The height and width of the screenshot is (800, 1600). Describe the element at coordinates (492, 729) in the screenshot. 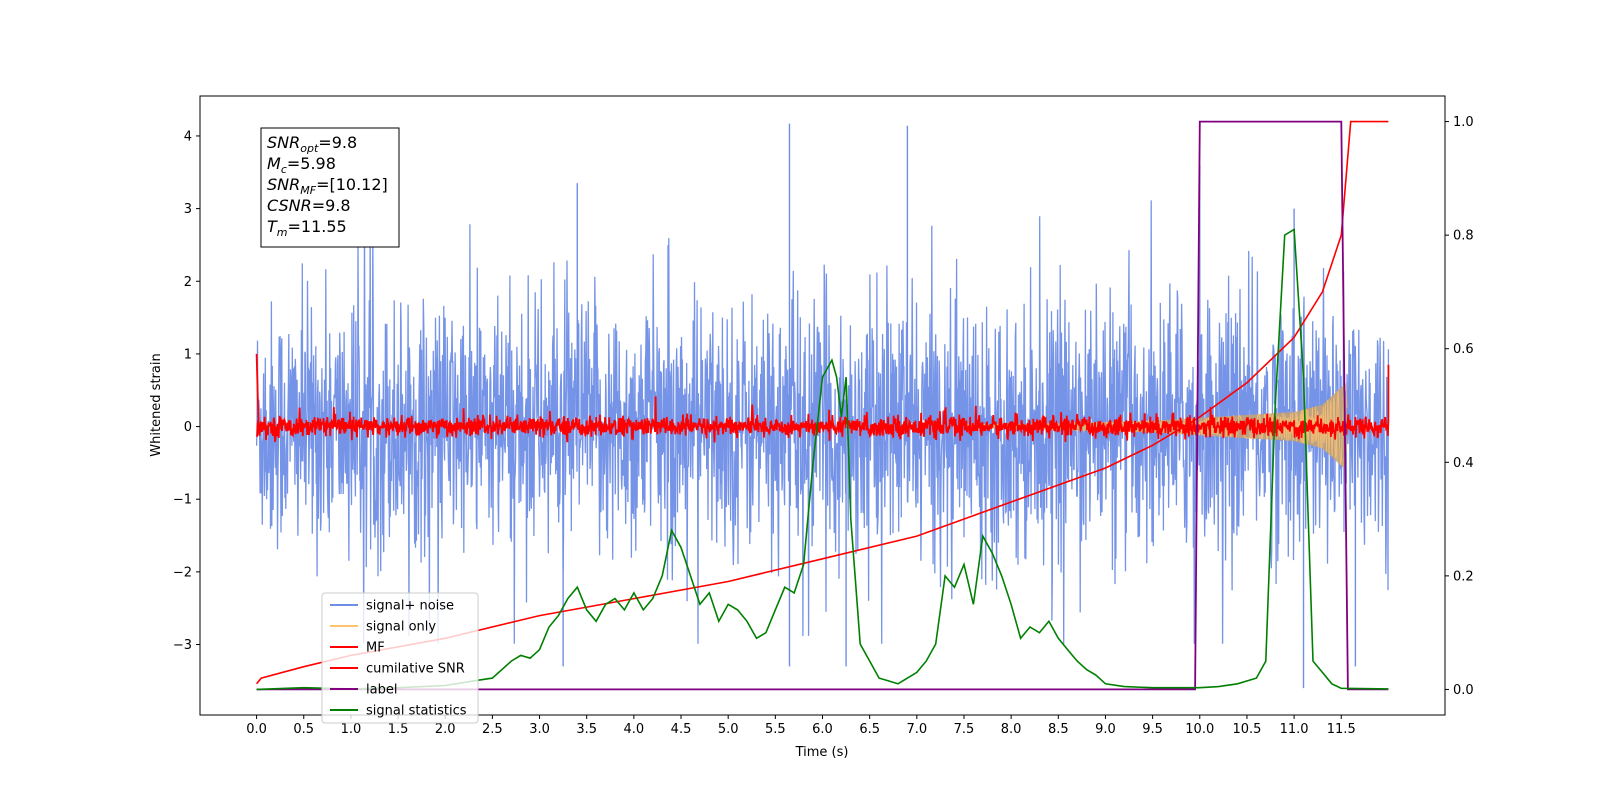

I see `x-tick-label: 2.5` at that location.